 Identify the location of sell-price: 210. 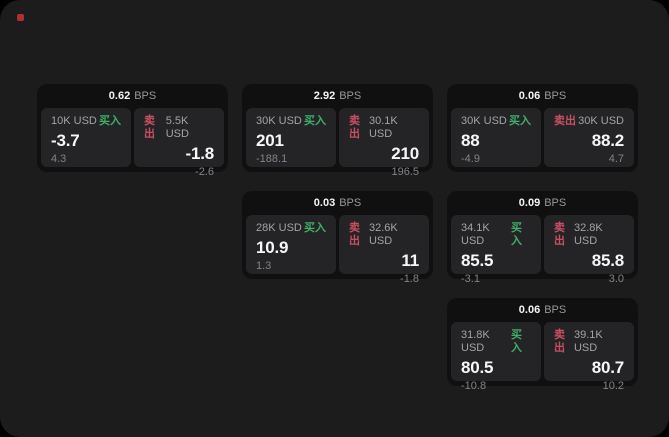
(405, 153).